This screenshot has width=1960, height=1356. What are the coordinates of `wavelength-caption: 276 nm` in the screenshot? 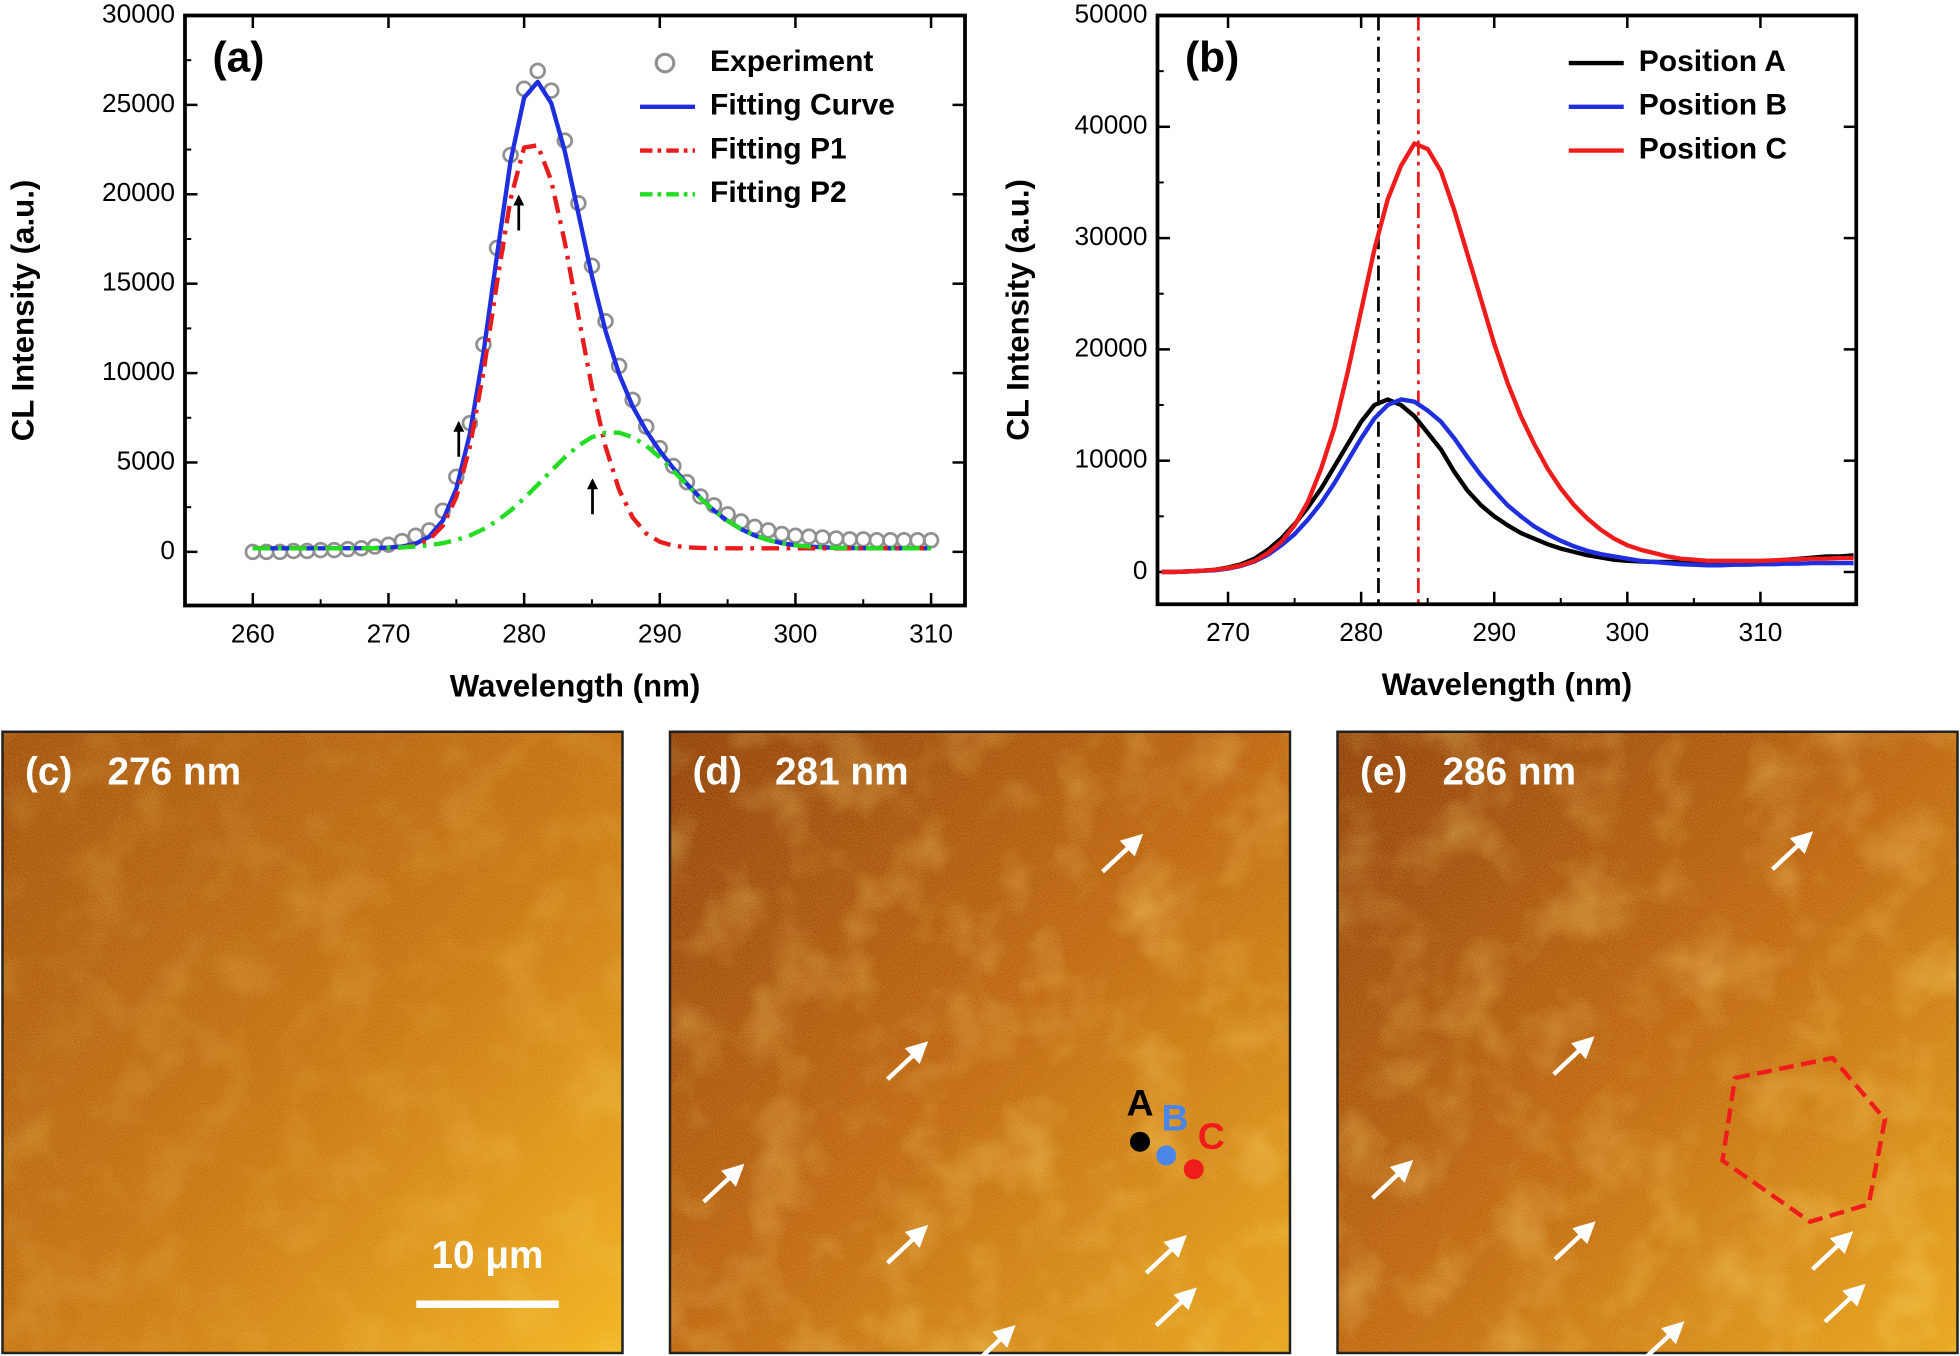 It's located at (175, 771).